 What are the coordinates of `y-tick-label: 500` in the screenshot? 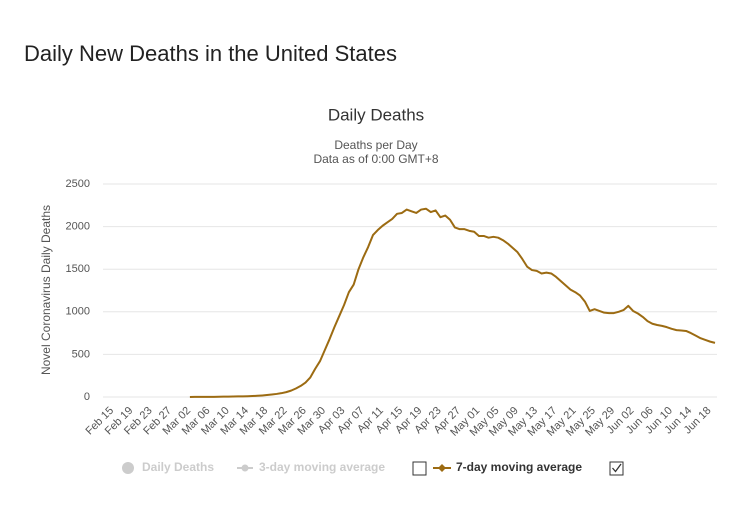 It's located at (81, 354).